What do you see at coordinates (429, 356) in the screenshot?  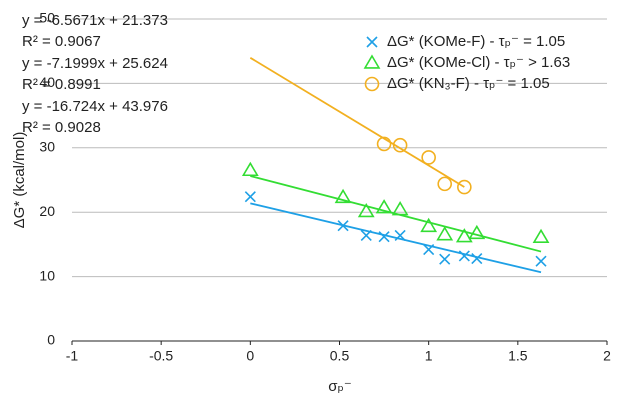 I see `x-tick-label: 1` at bounding box center [429, 356].